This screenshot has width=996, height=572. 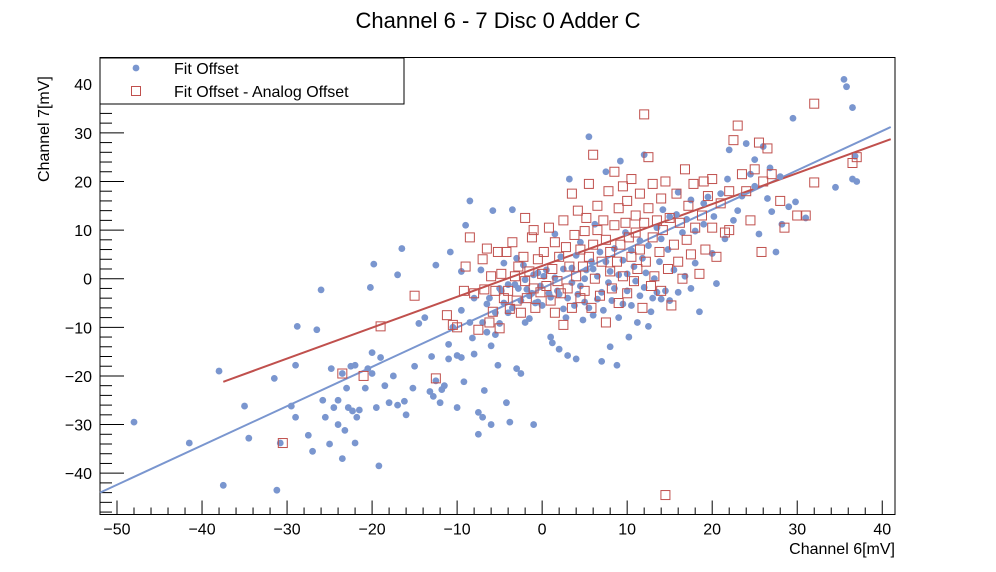 I want to click on y-tick-label: −40, so click(x=78, y=474).